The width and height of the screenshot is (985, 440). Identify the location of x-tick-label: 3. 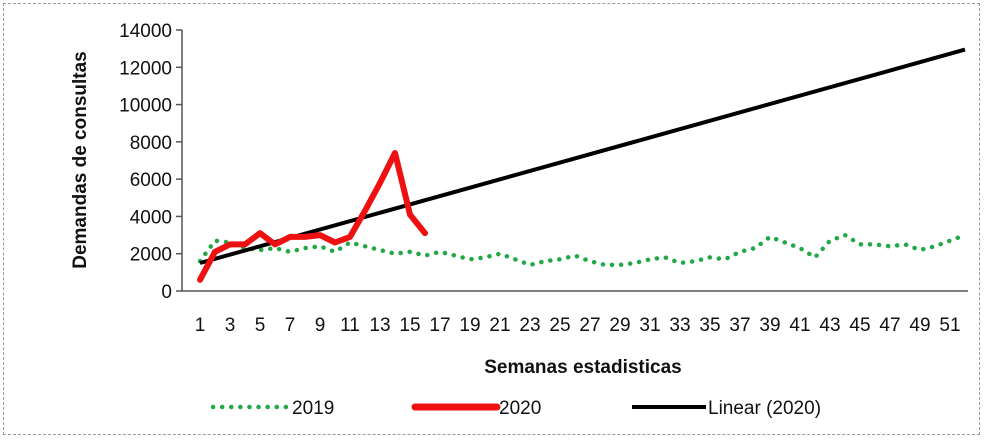
(230, 325).